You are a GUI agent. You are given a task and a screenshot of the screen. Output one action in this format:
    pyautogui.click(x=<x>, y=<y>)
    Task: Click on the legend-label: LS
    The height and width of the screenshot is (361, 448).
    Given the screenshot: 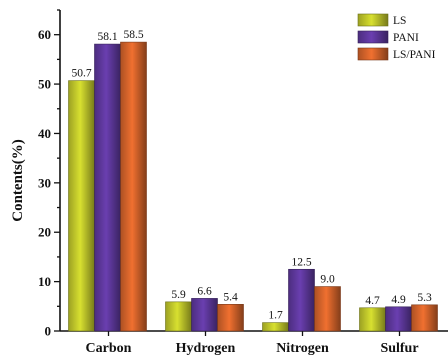 What is the action you would take?
    pyautogui.click(x=399, y=21)
    